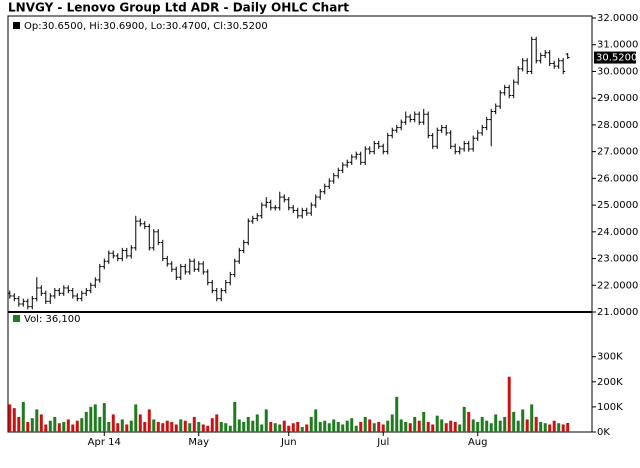 The image size is (640, 468). I want to click on y-tick-label: 28.0000, so click(617, 125).